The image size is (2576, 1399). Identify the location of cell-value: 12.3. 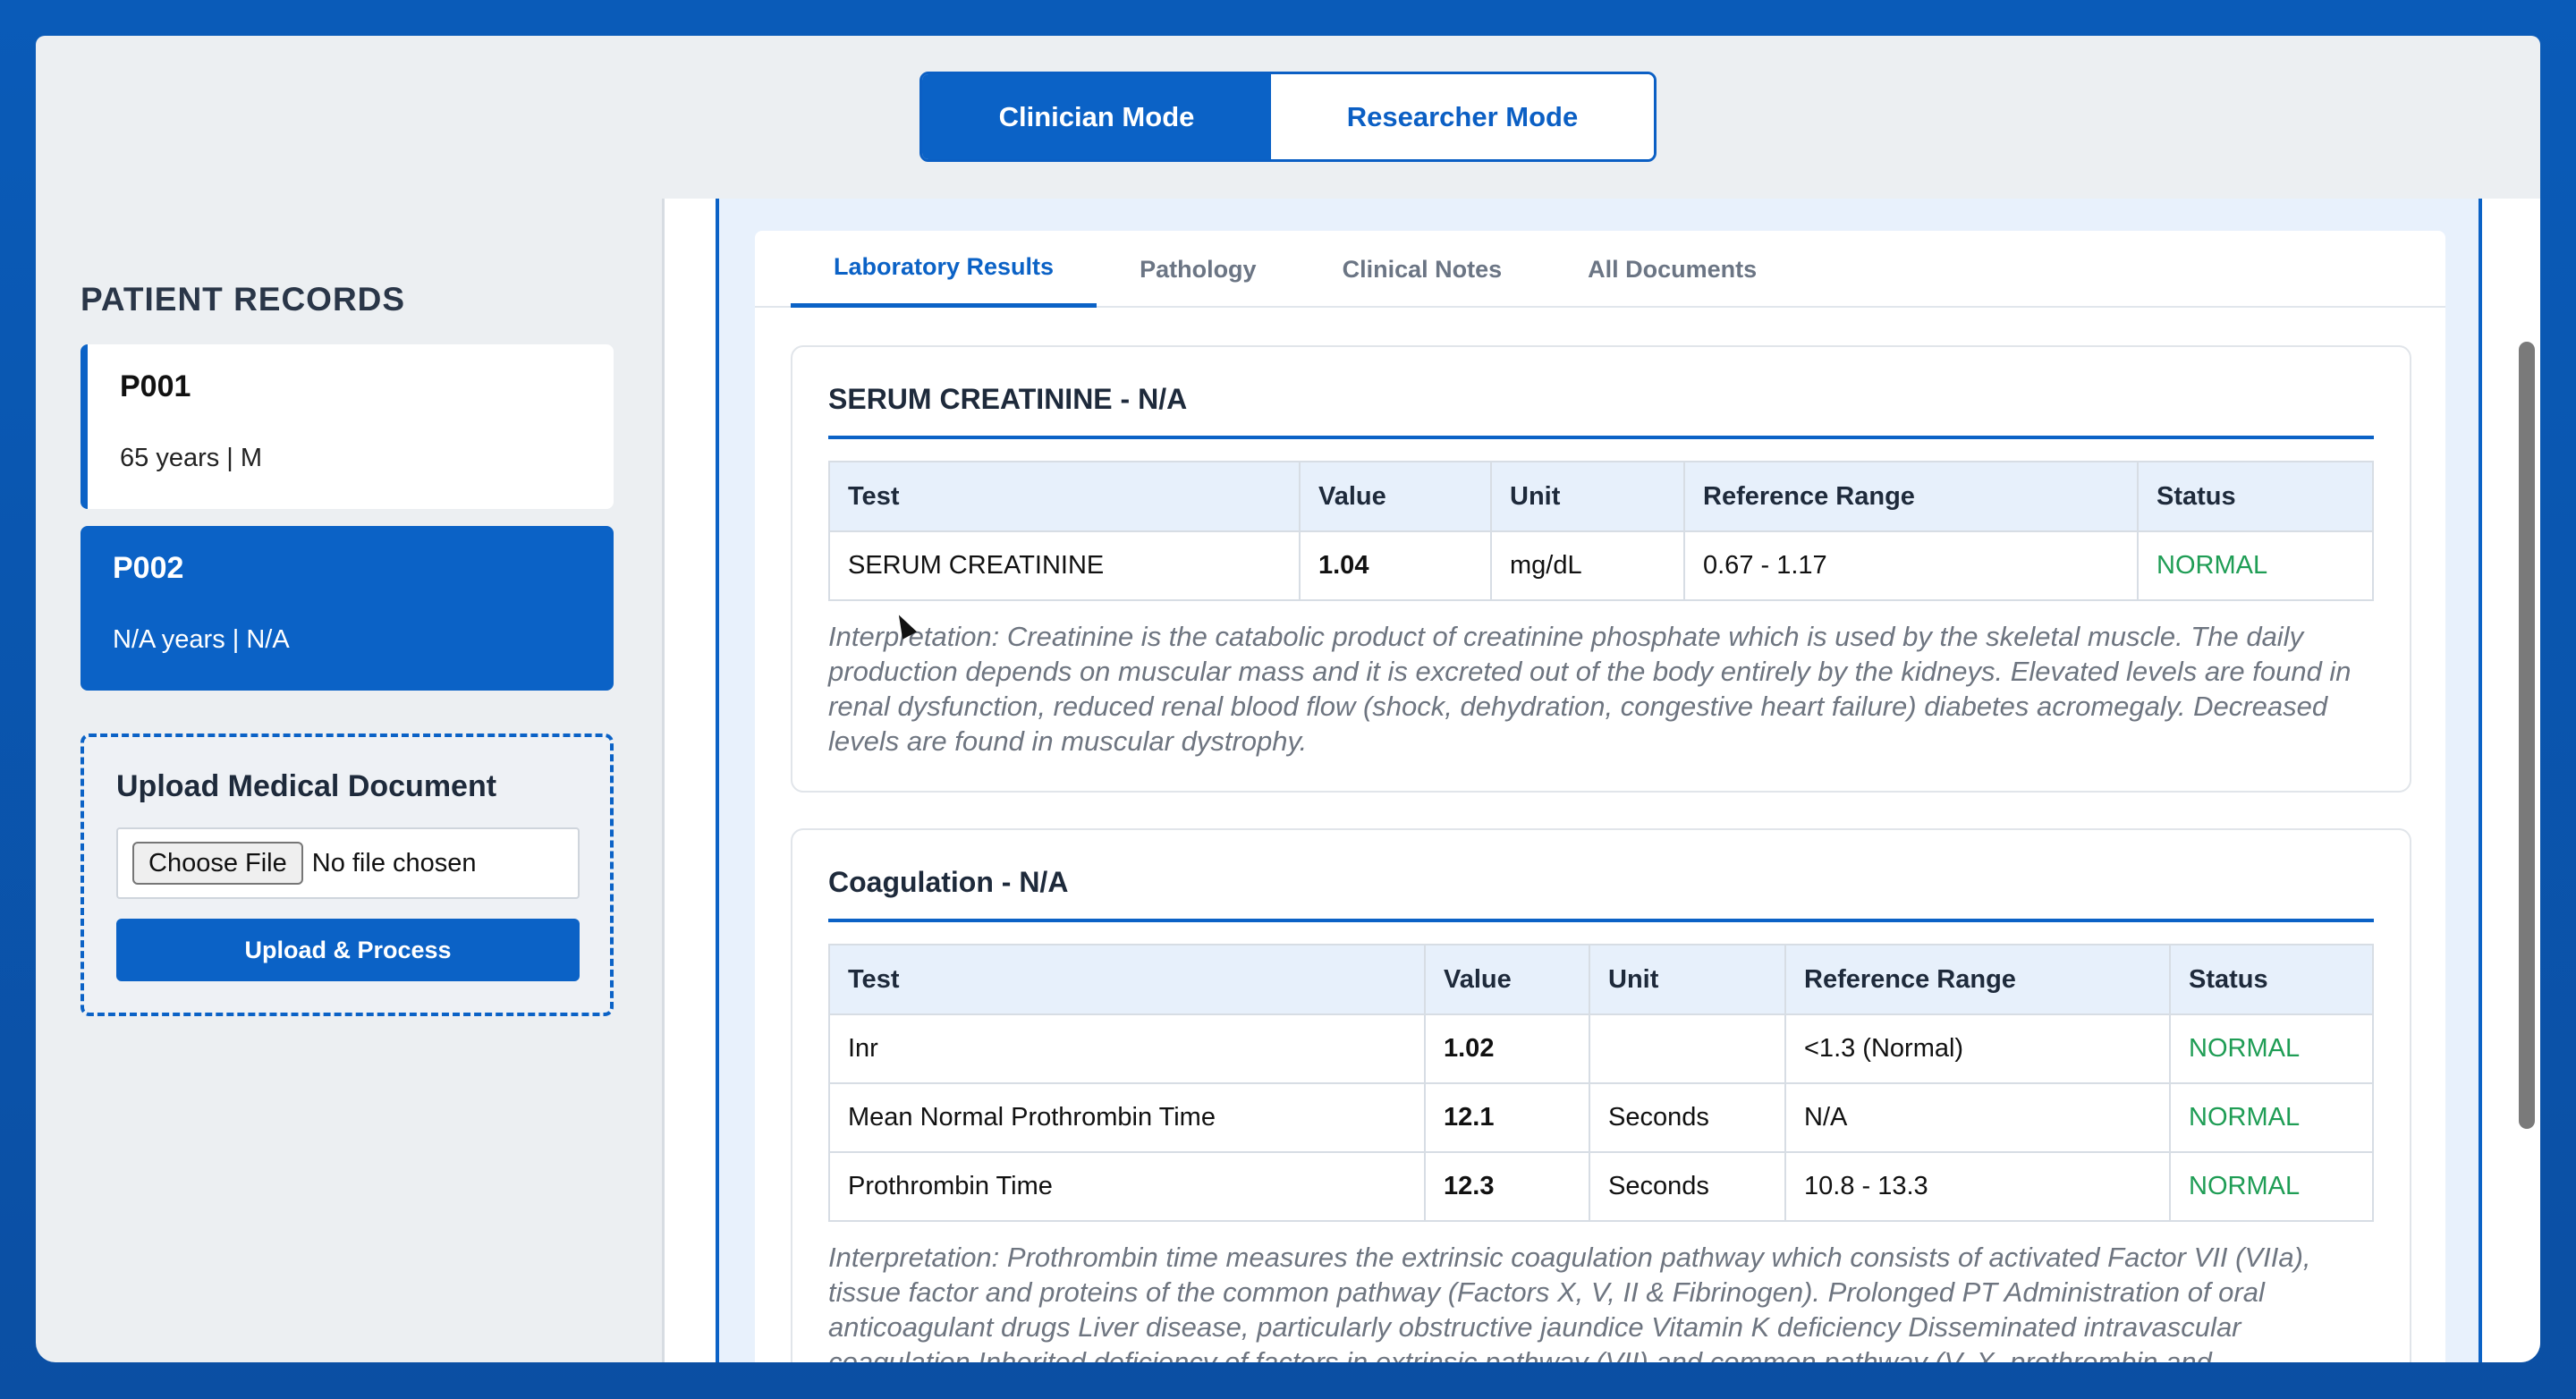
(1507, 1186).